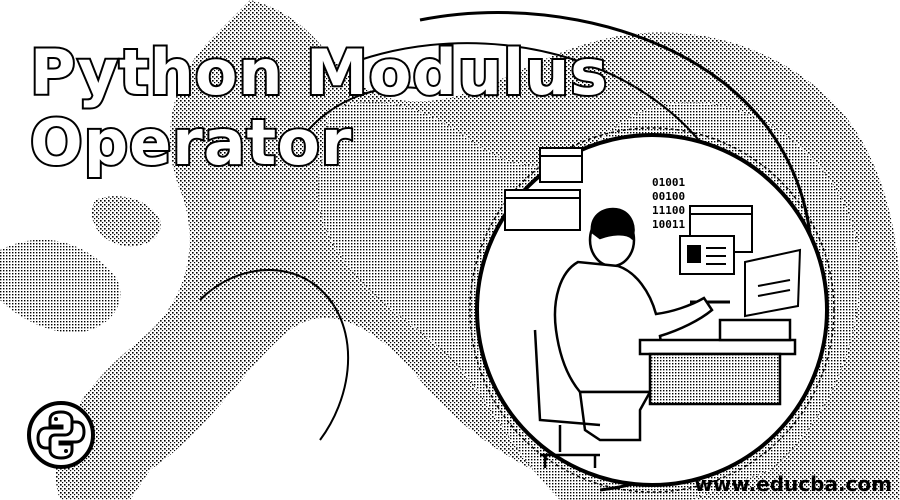 The height and width of the screenshot is (500, 900). What do you see at coordinates (190, 143) in the screenshot?
I see `title-line-2: Operator` at bounding box center [190, 143].